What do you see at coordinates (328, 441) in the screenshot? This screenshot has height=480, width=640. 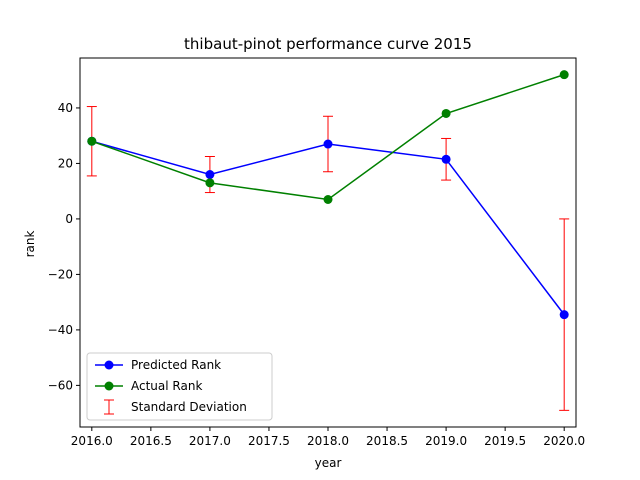 I see `x-tick-label: 2018.0` at bounding box center [328, 441].